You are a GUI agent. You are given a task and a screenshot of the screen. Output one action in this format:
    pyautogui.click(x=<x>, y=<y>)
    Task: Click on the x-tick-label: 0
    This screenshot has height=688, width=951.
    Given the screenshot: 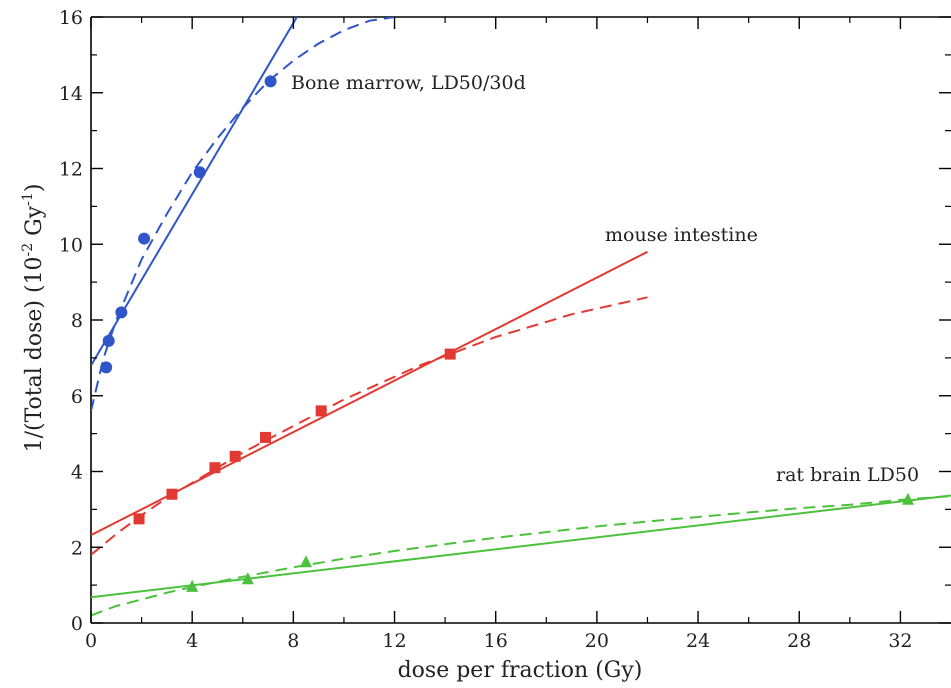 What is the action you would take?
    pyautogui.click(x=91, y=641)
    